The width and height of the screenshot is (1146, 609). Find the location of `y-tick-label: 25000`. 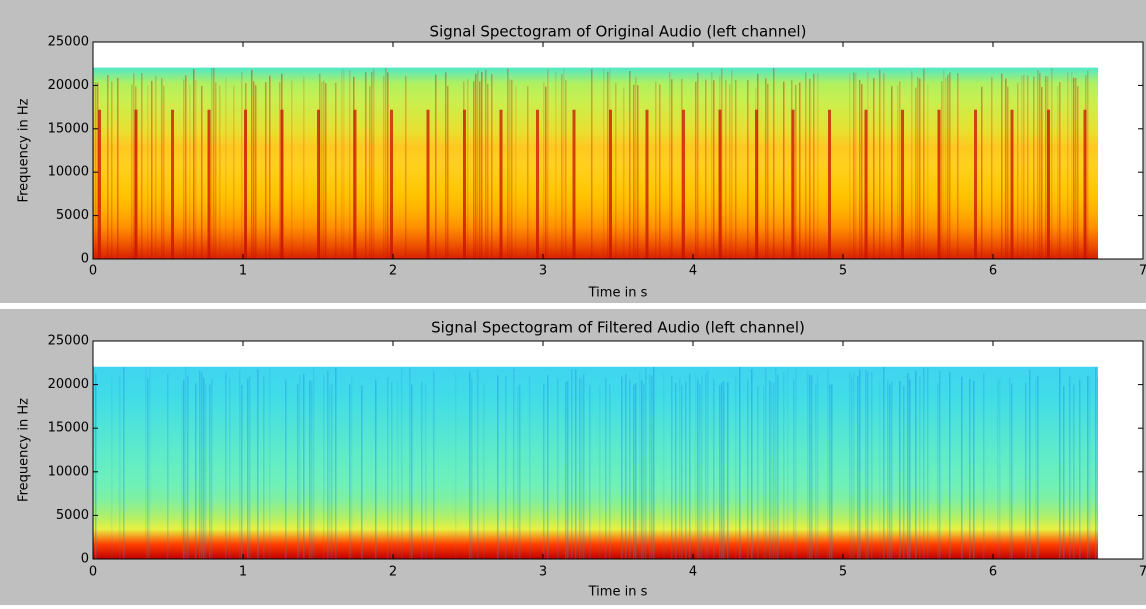

y-tick-label: 25000 is located at coordinates (68, 42).